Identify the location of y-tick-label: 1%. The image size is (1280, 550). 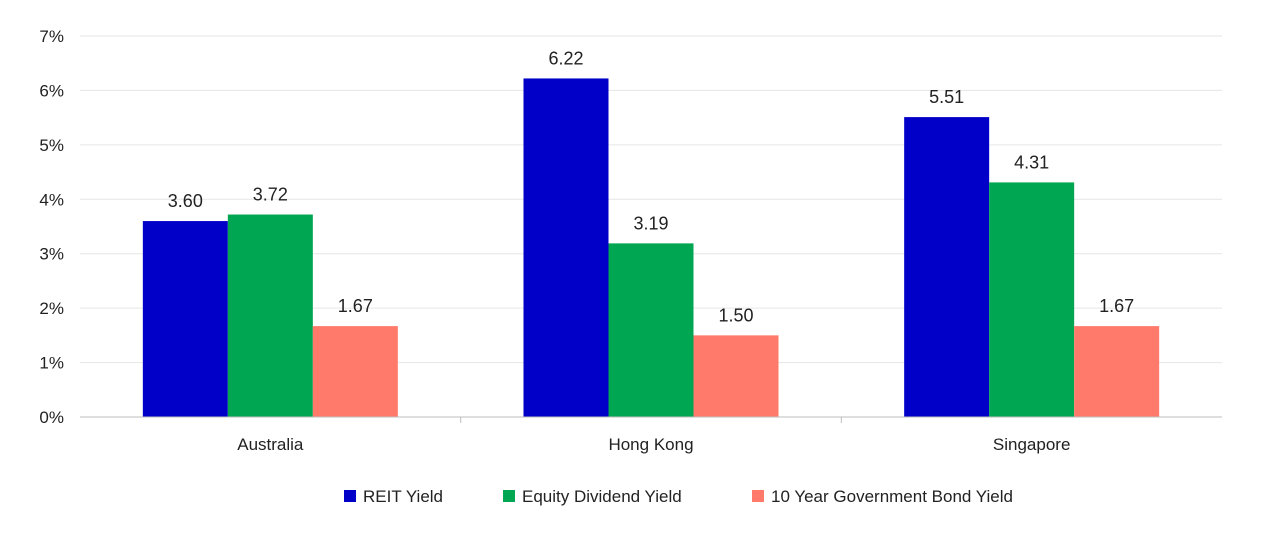
(51, 363).